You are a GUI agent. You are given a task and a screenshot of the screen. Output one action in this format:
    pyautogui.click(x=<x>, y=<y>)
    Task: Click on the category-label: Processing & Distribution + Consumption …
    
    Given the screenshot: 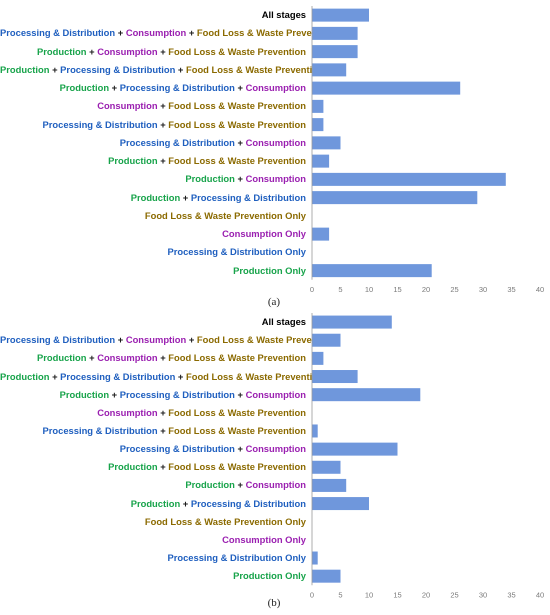 What is the action you would take?
    pyautogui.click(x=167, y=340)
    